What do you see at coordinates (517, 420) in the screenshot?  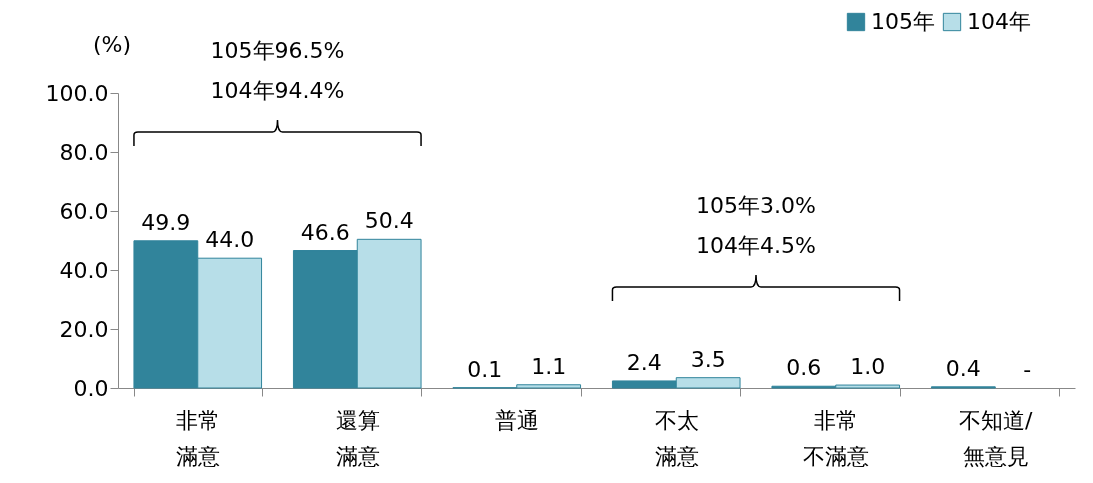 I see `x-tick-label: 普通` at bounding box center [517, 420].